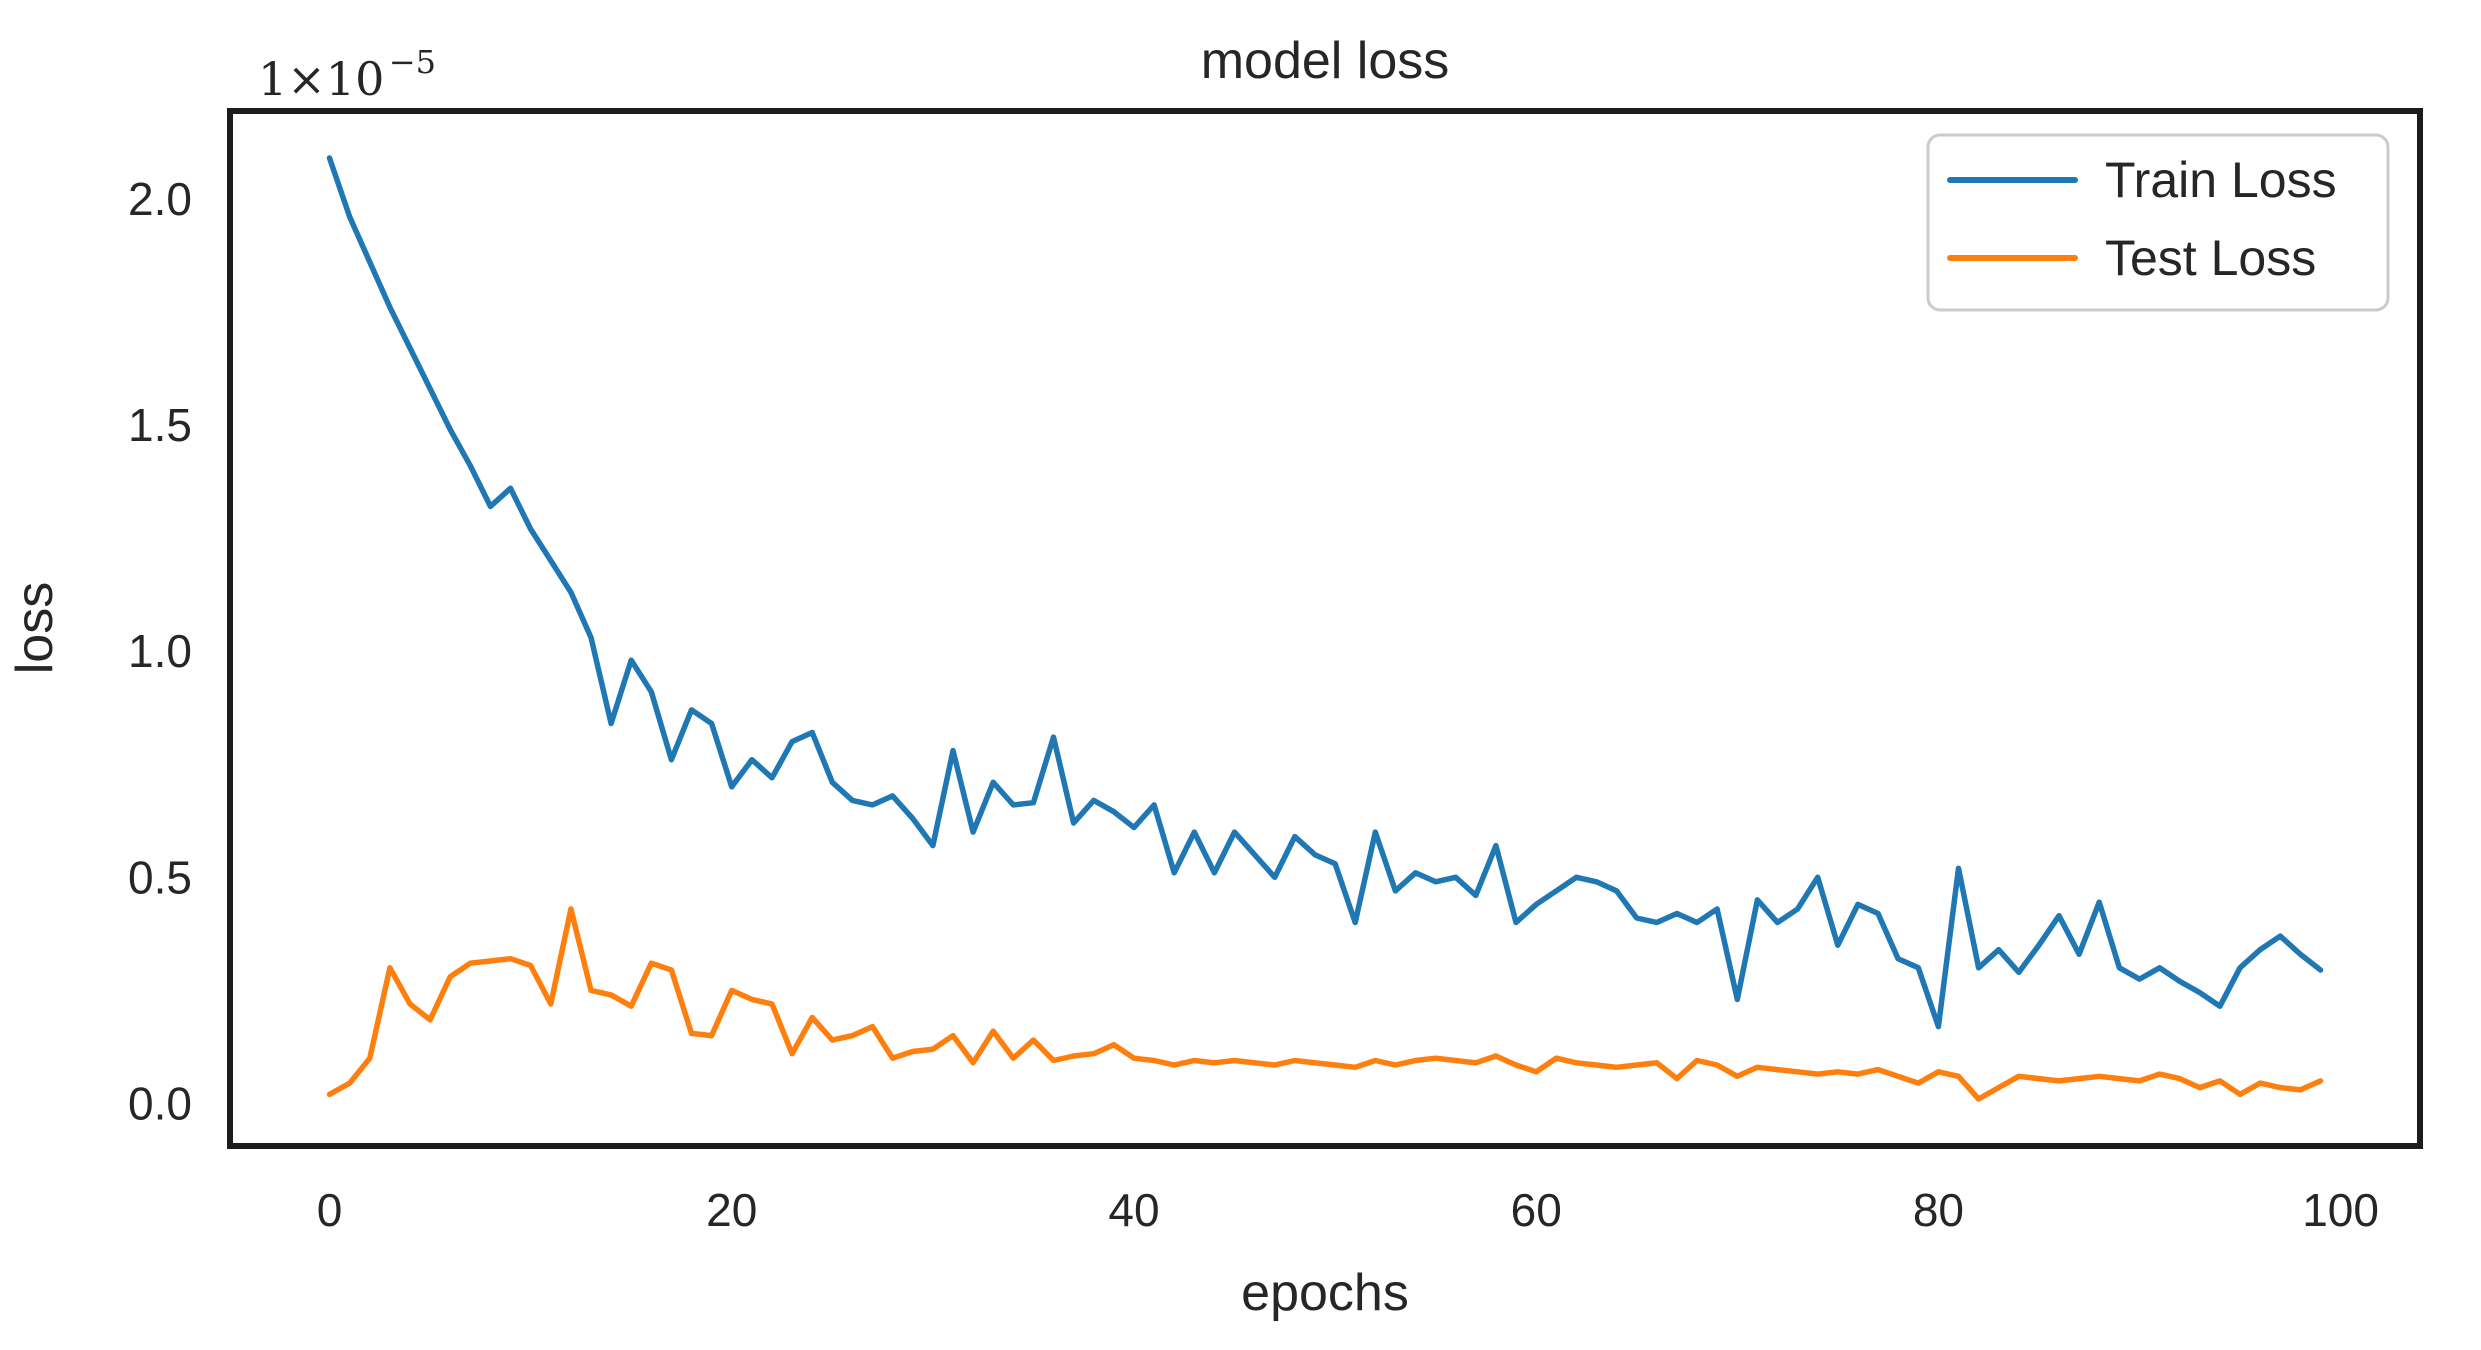 This screenshot has width=2481, height=1350. I want to click on y-axis-ticks: 0.0 0.5 1.0 1.5 2.0, so click(160, 651).